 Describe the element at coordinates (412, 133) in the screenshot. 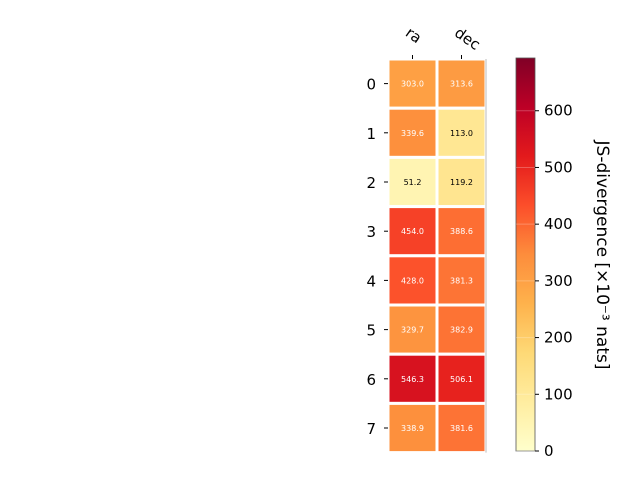

I see `cell-value-label: 339.6` at that location.